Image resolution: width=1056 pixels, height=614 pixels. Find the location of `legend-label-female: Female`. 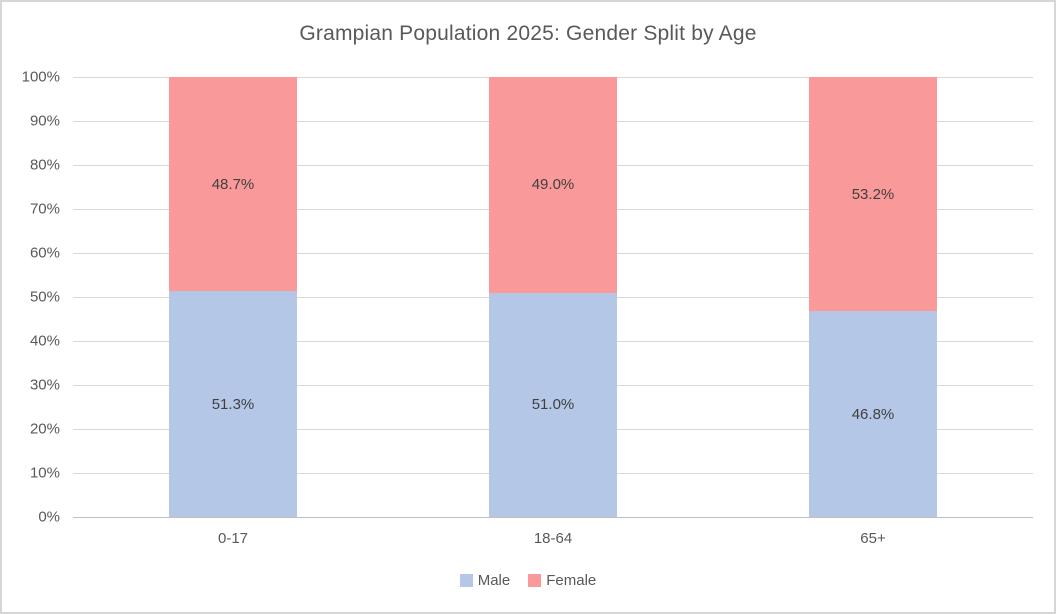

legend-label-female: Female is located at coordinates (571, 580).